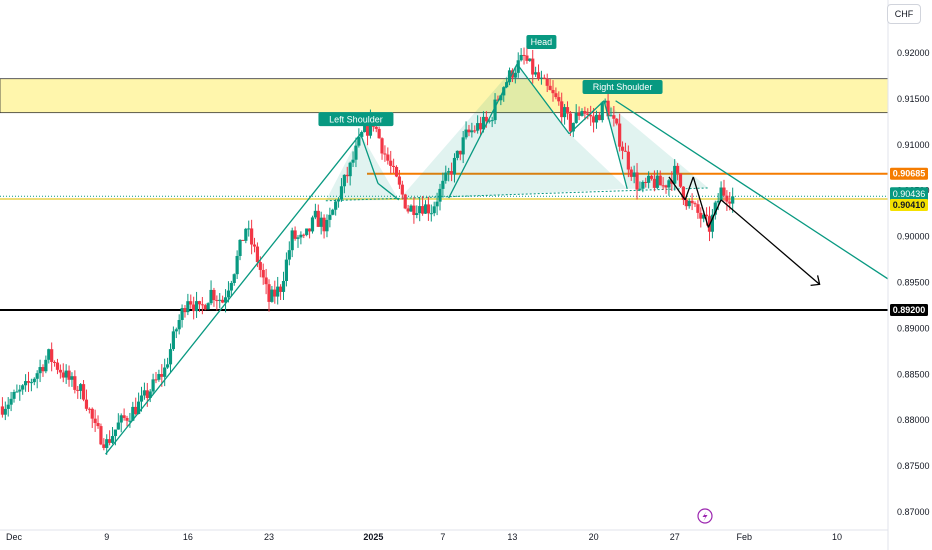  Describe the element at coordinates (356, 119) in the screenshot. I see `pattern-label: Left Shoulder` at that location.